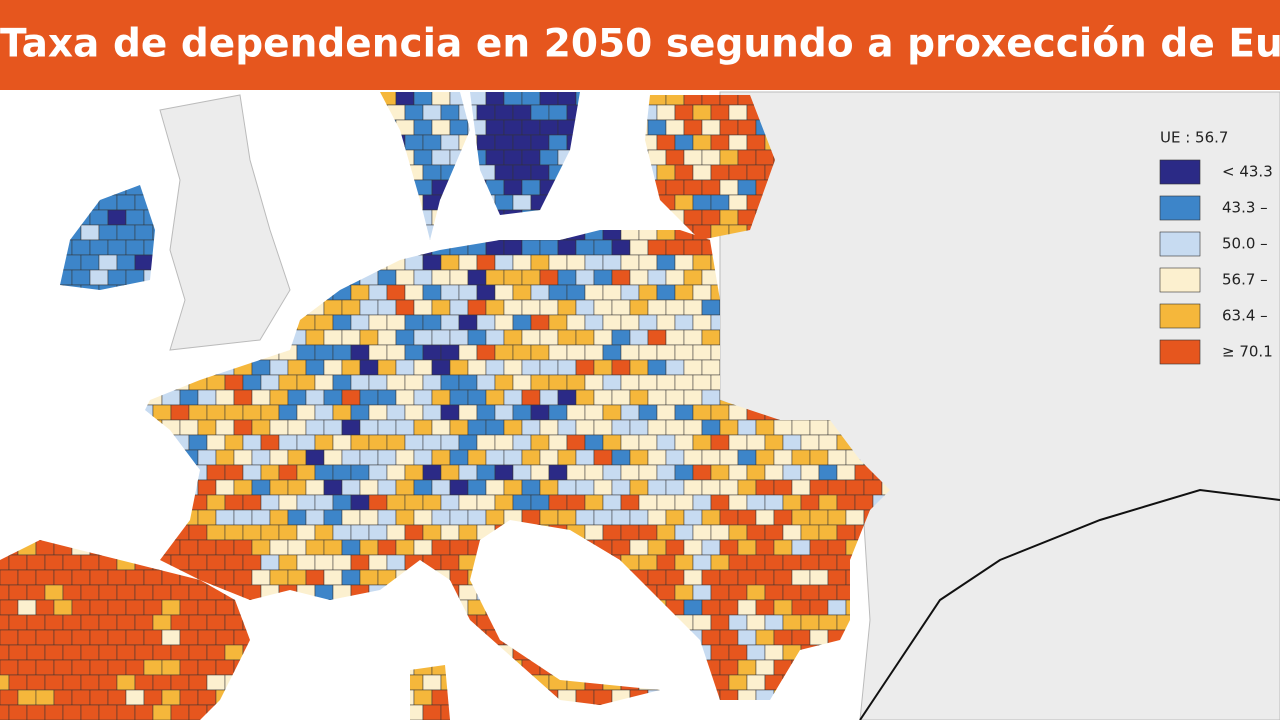 The image size is (1280, 720). What do you see at coordinates (1245, 208) in the screenshot?
I see `legend-label: 43.3 –` at bounding box center [1245, 208].